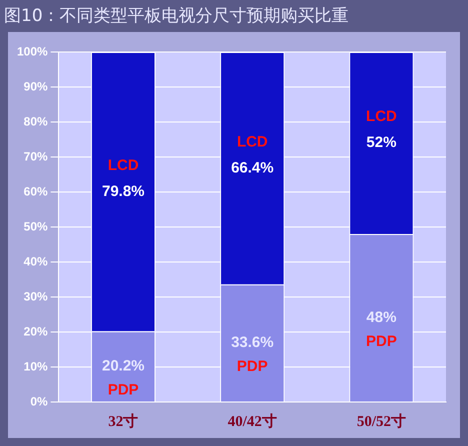  What do you see at coordinates (252, 421) in the screenshot?
I see `x-tick-label: 40/42寸` at bounding box center [252, 421].